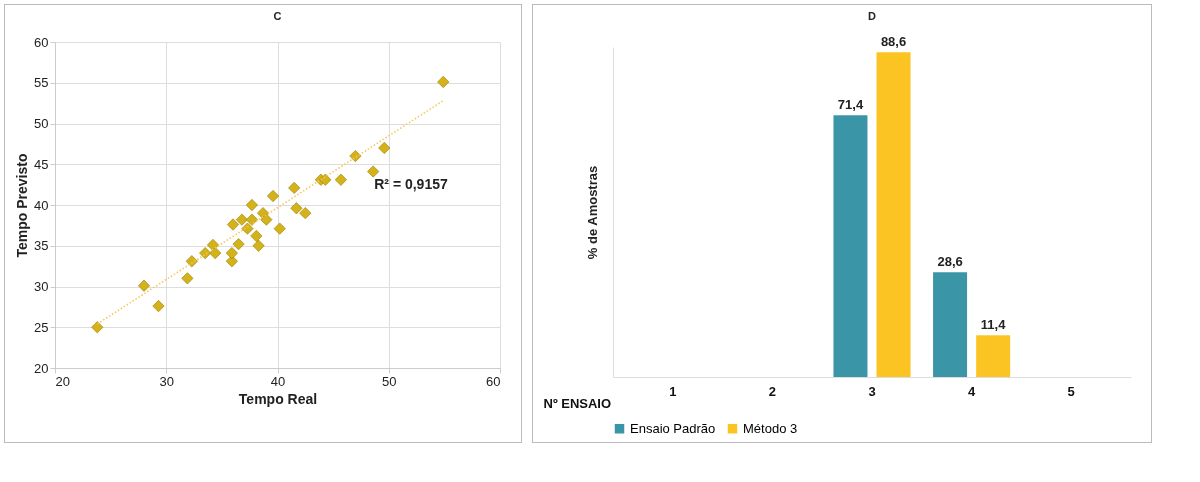 This screenshot has width=1200, height=482. I want to click on x-tick-label: 50, so click(389, 381).